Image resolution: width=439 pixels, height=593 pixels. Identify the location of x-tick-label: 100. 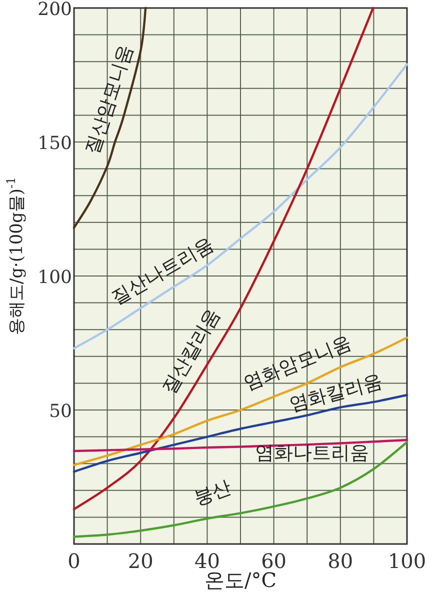
(407, 561).